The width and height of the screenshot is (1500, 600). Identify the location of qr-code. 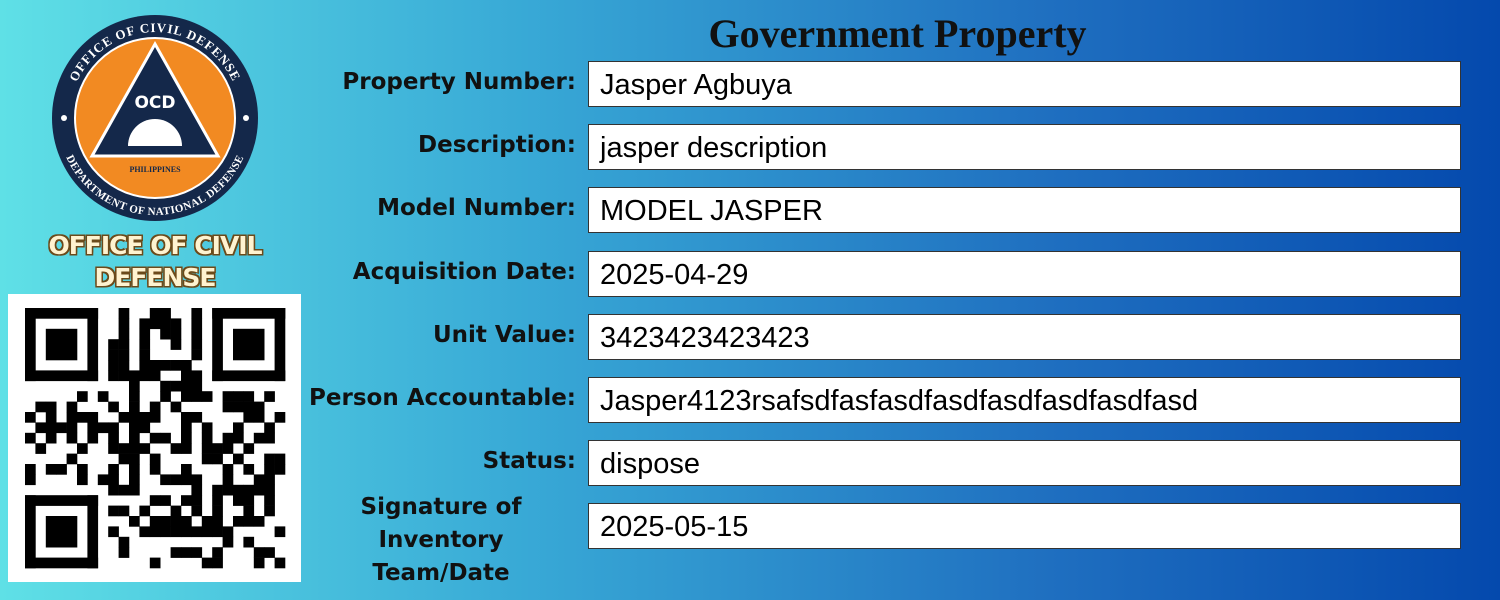
(154, 438).